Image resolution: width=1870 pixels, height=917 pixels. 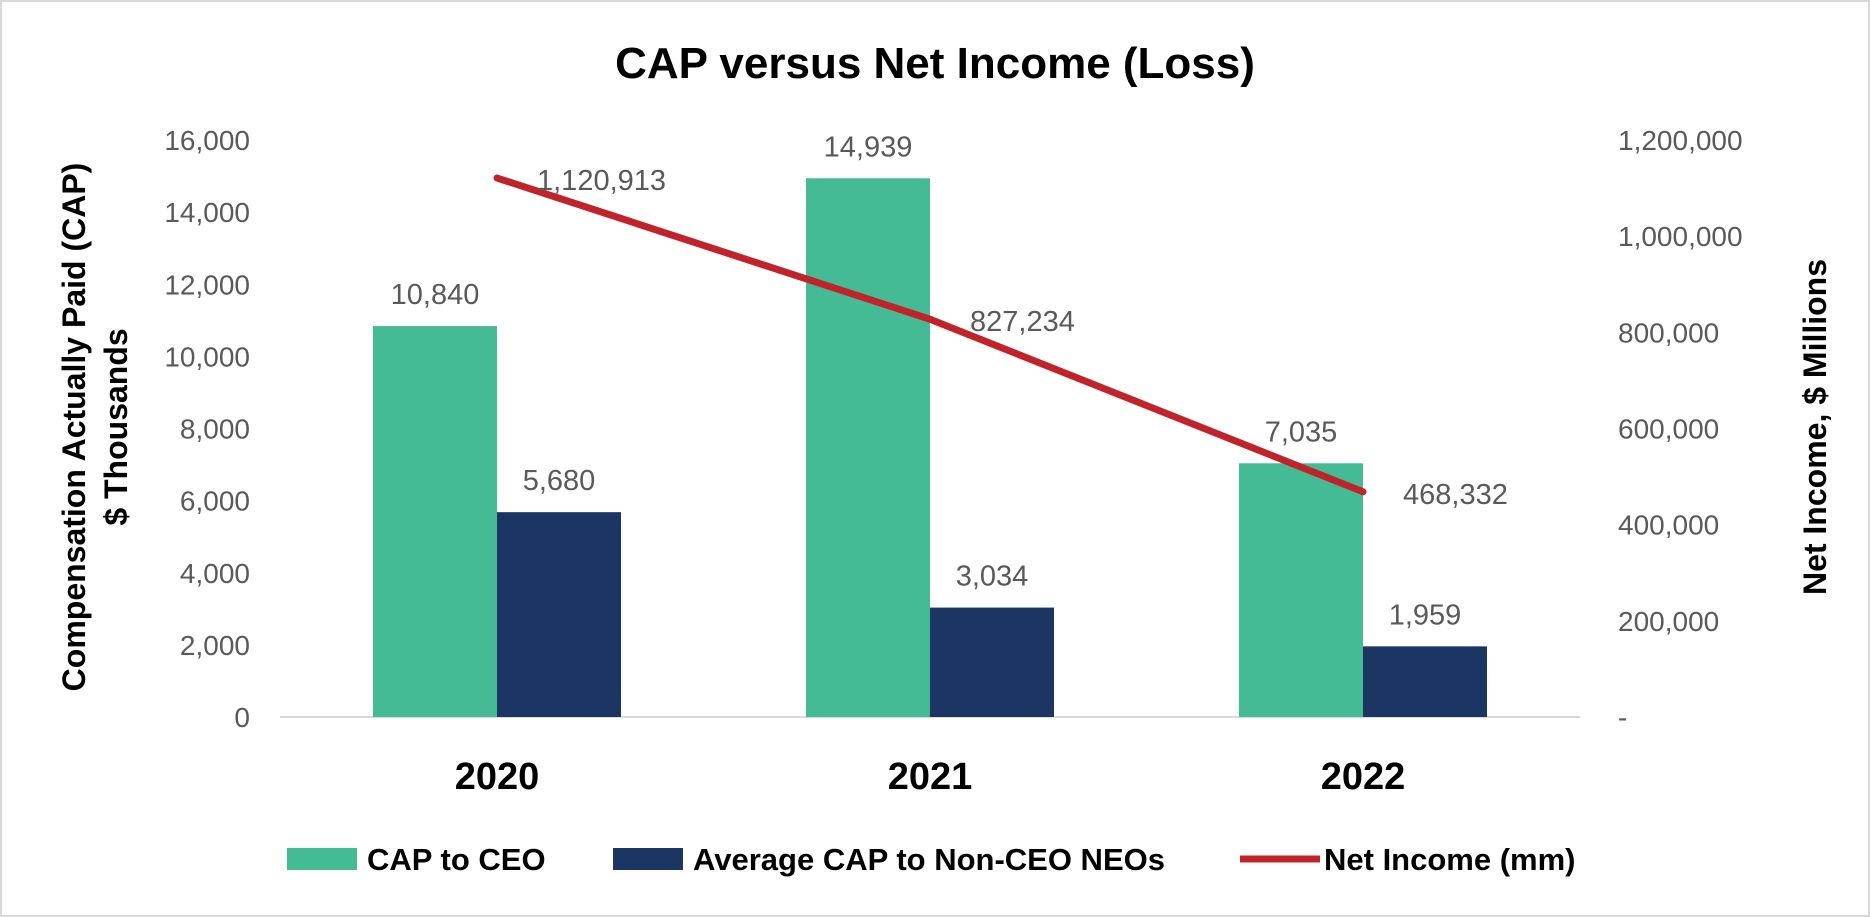 I want to click on right-tick-label: -, so click(x=1622, y=717).